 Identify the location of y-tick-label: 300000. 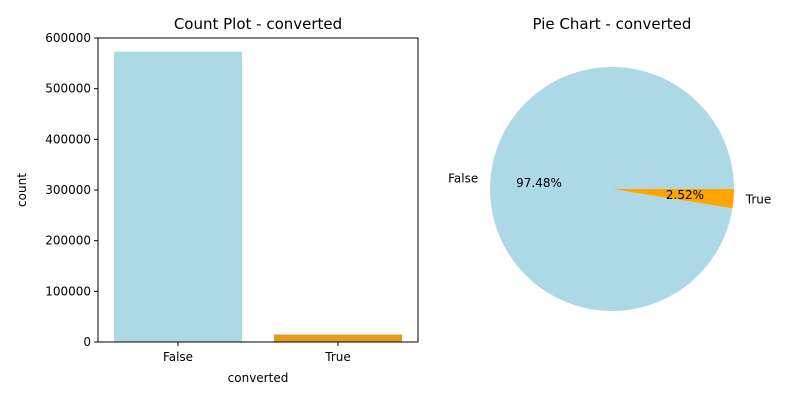
(68, 190).